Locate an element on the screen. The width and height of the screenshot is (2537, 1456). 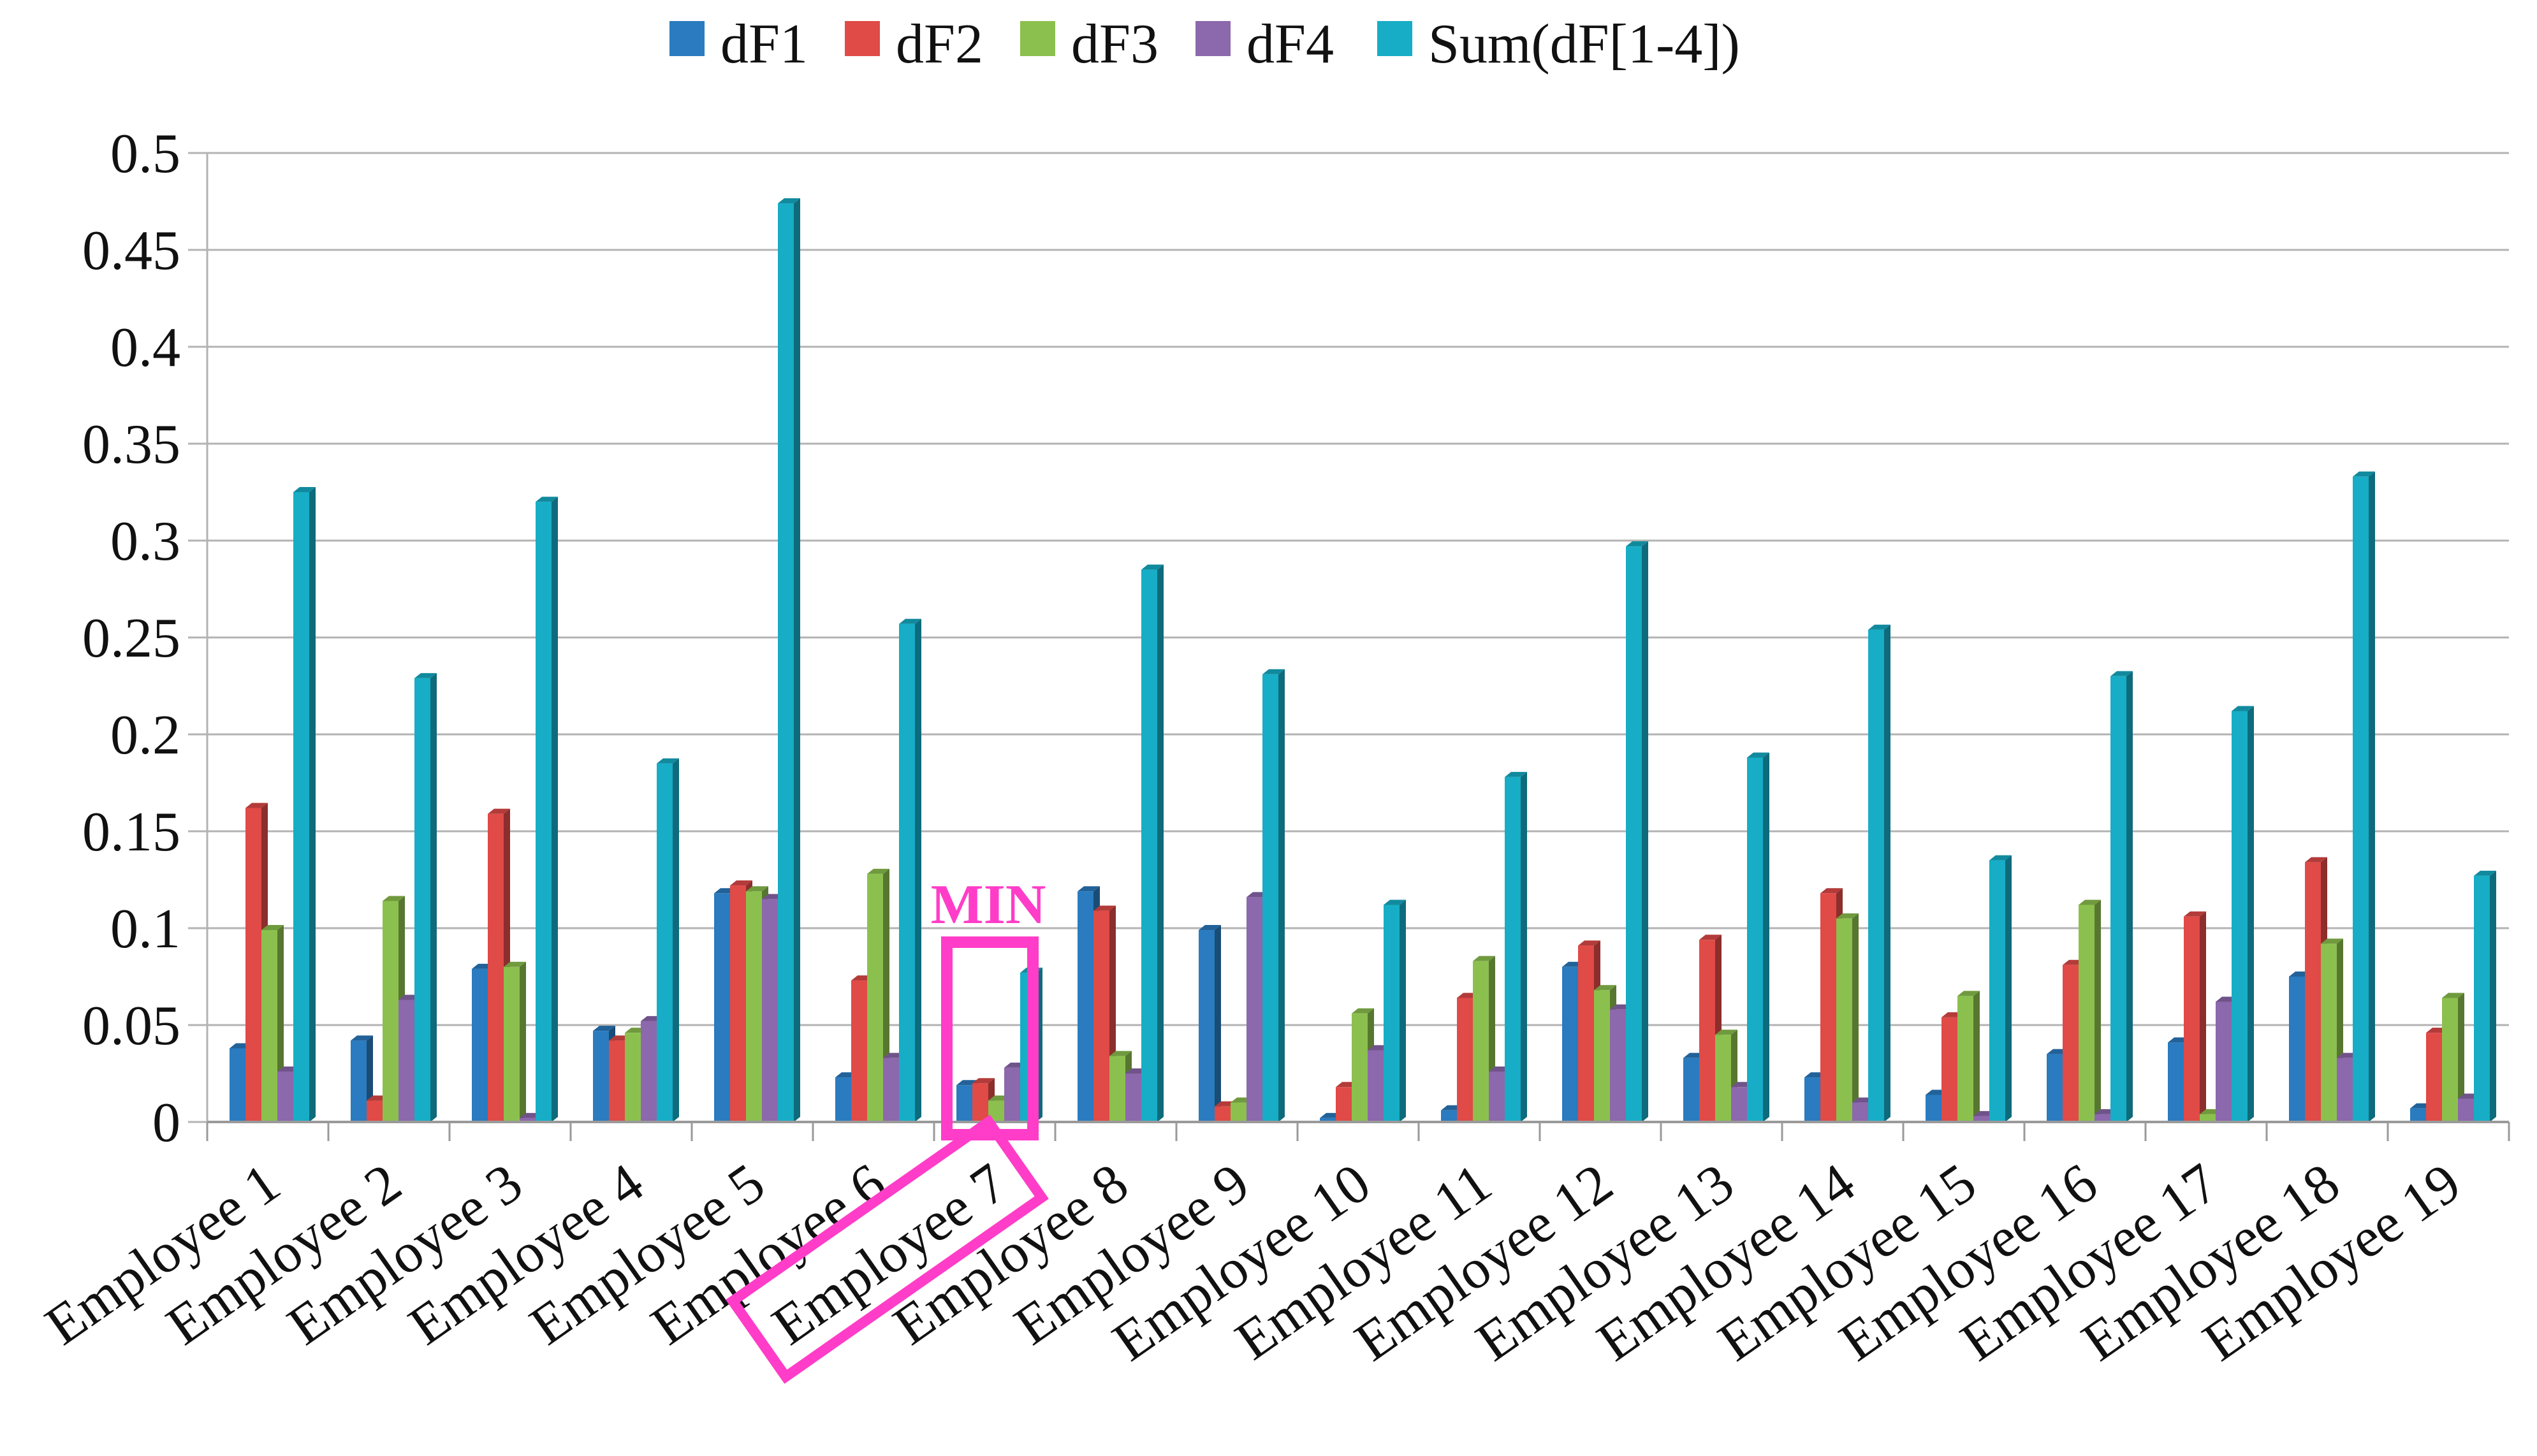
legend-item: dF4 is located at coordinates (1264, 44).